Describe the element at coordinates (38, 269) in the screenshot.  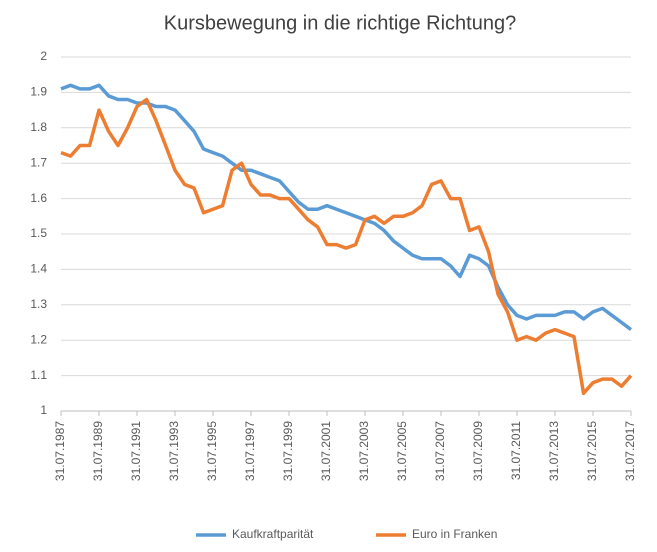
I see `y-tick-label: 1.4` at that location.